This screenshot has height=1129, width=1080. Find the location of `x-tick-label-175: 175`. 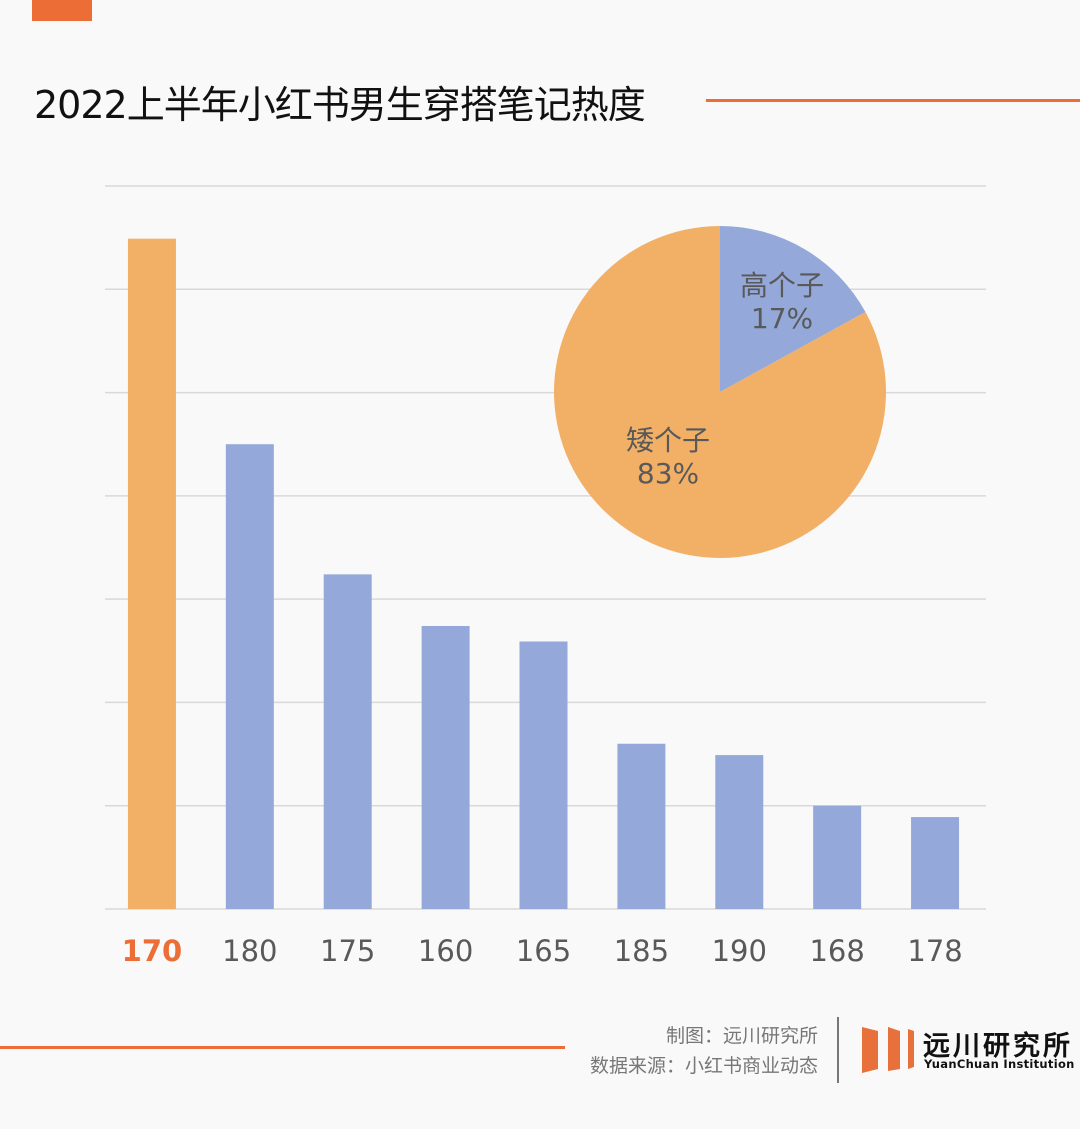

x-tick-label-175: 175 is located at coordinates (347, 951).